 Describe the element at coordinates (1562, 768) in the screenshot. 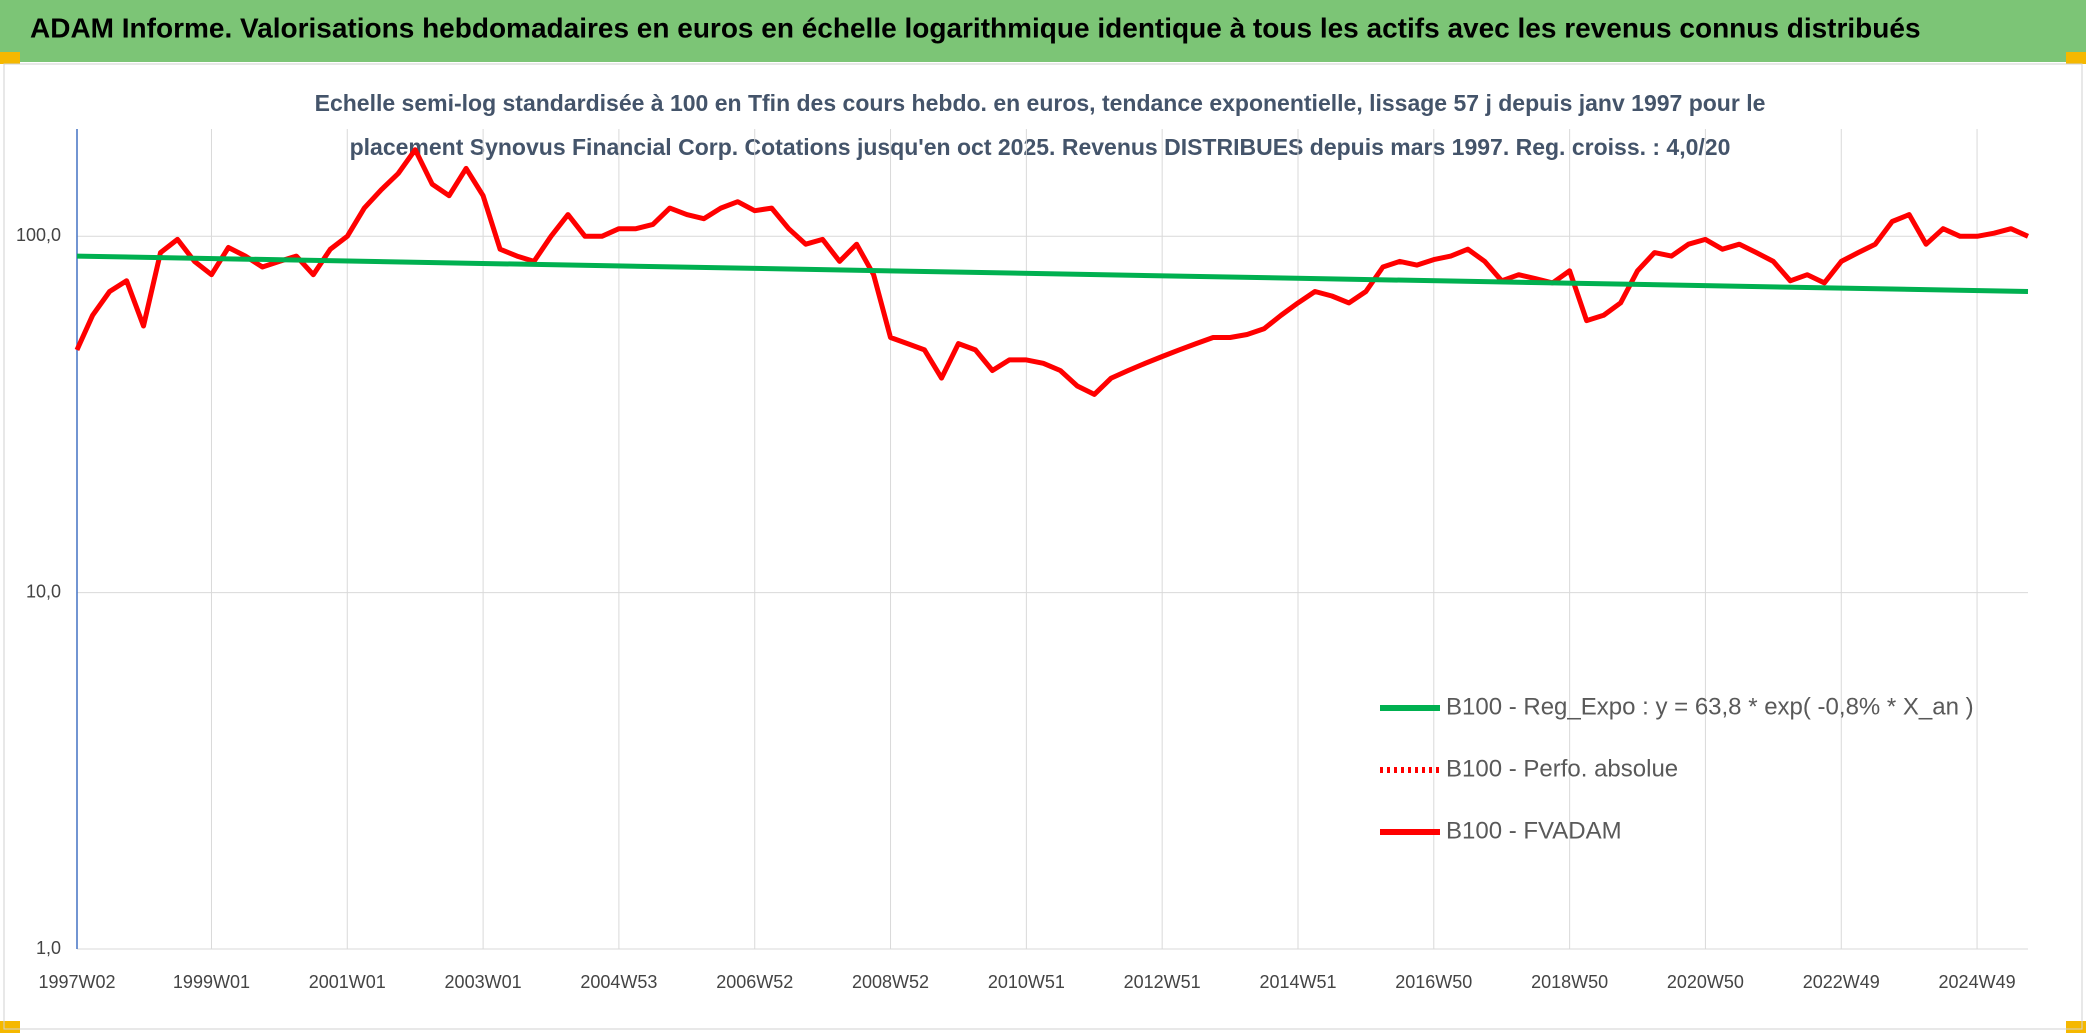

I see `legend-label: B100 - Perfo. absolue` at that location.